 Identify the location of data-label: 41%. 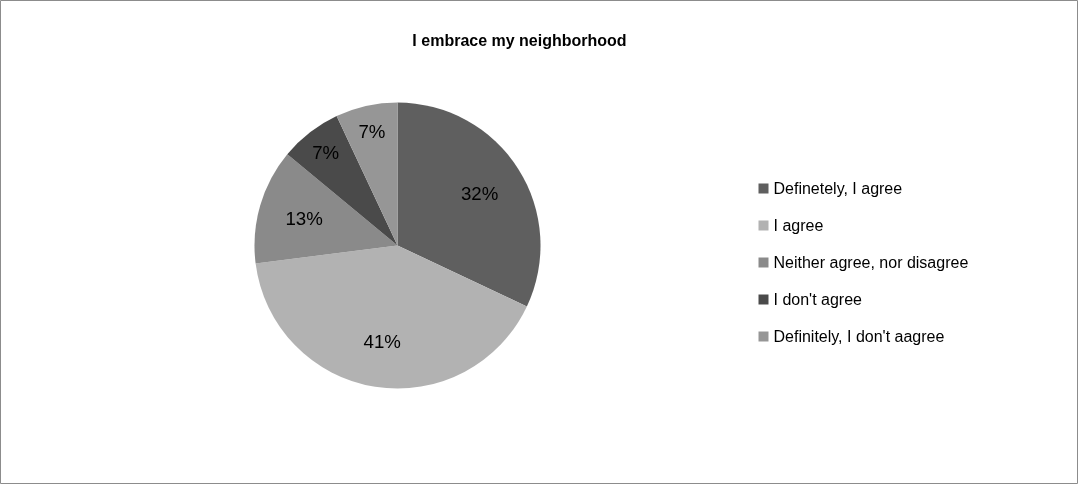
(382, 342).